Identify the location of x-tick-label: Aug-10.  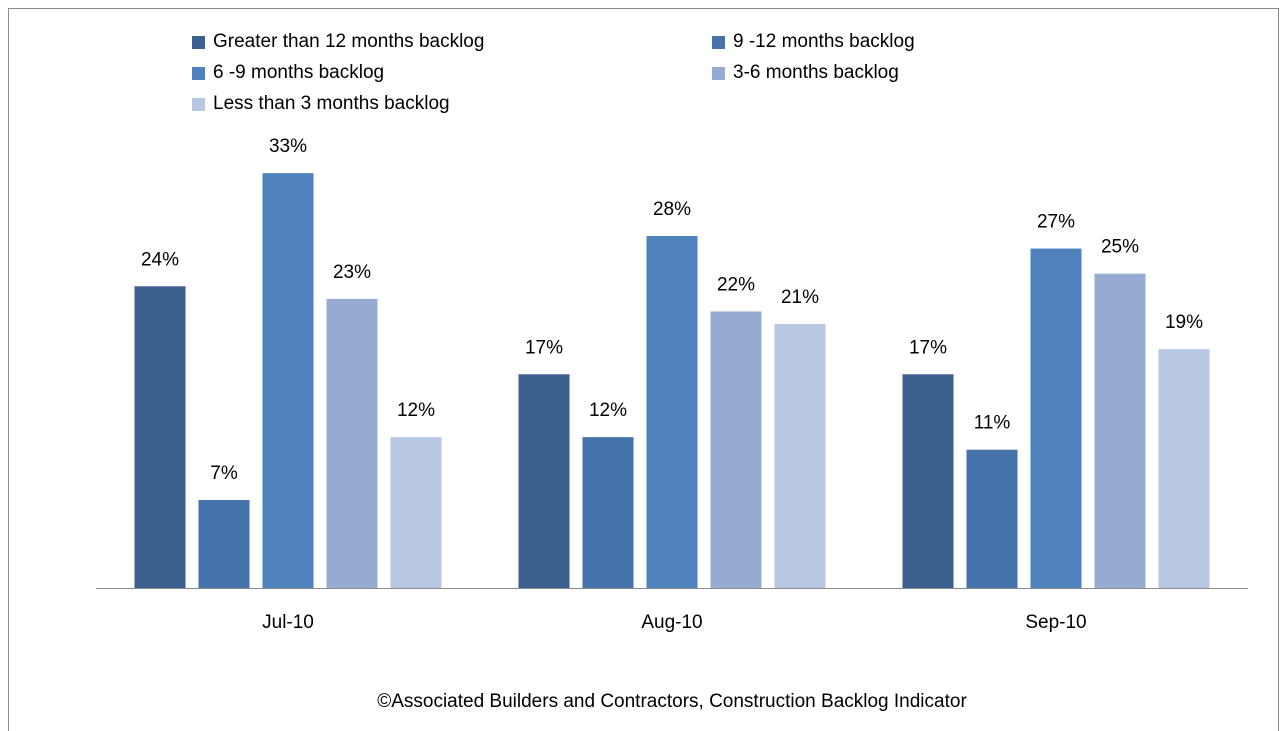
(671, 622).